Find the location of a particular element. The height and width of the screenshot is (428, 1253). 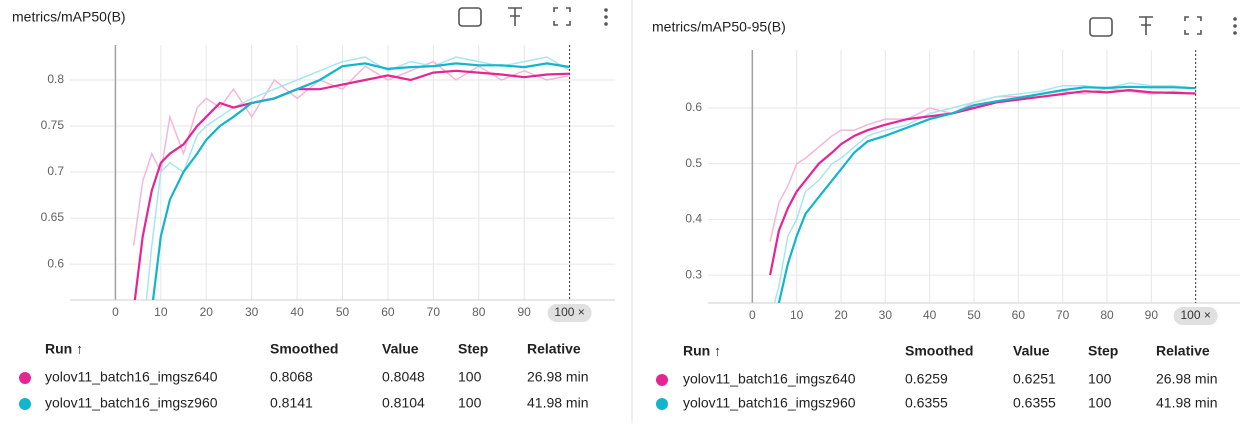

table-cell: 0.8141 is located at coordinates (291, 403).